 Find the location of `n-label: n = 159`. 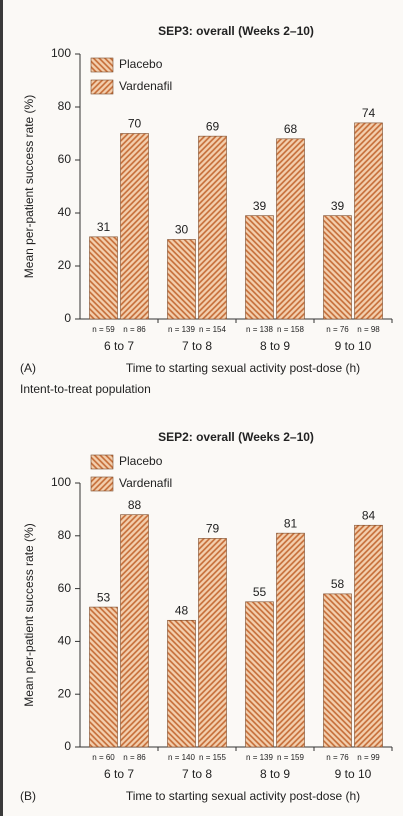

n-label: n = 159 is located at coordinates (290, 757).